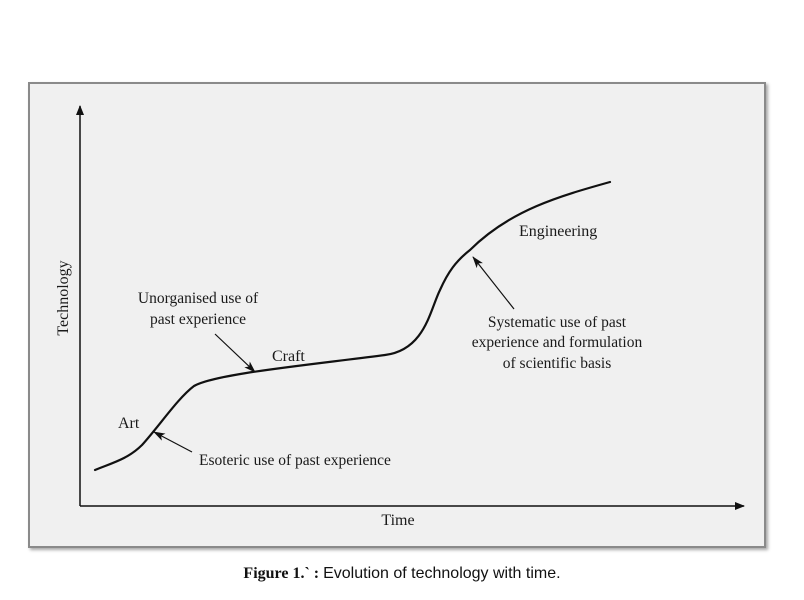 Image resolution: width=804 pixels, height=600 pixels. What do you see at coordinates (295, 460) in the screenshot?
I see `annotation-esoteric: Esoteric use of past experience` at bounding box center [295, 460].